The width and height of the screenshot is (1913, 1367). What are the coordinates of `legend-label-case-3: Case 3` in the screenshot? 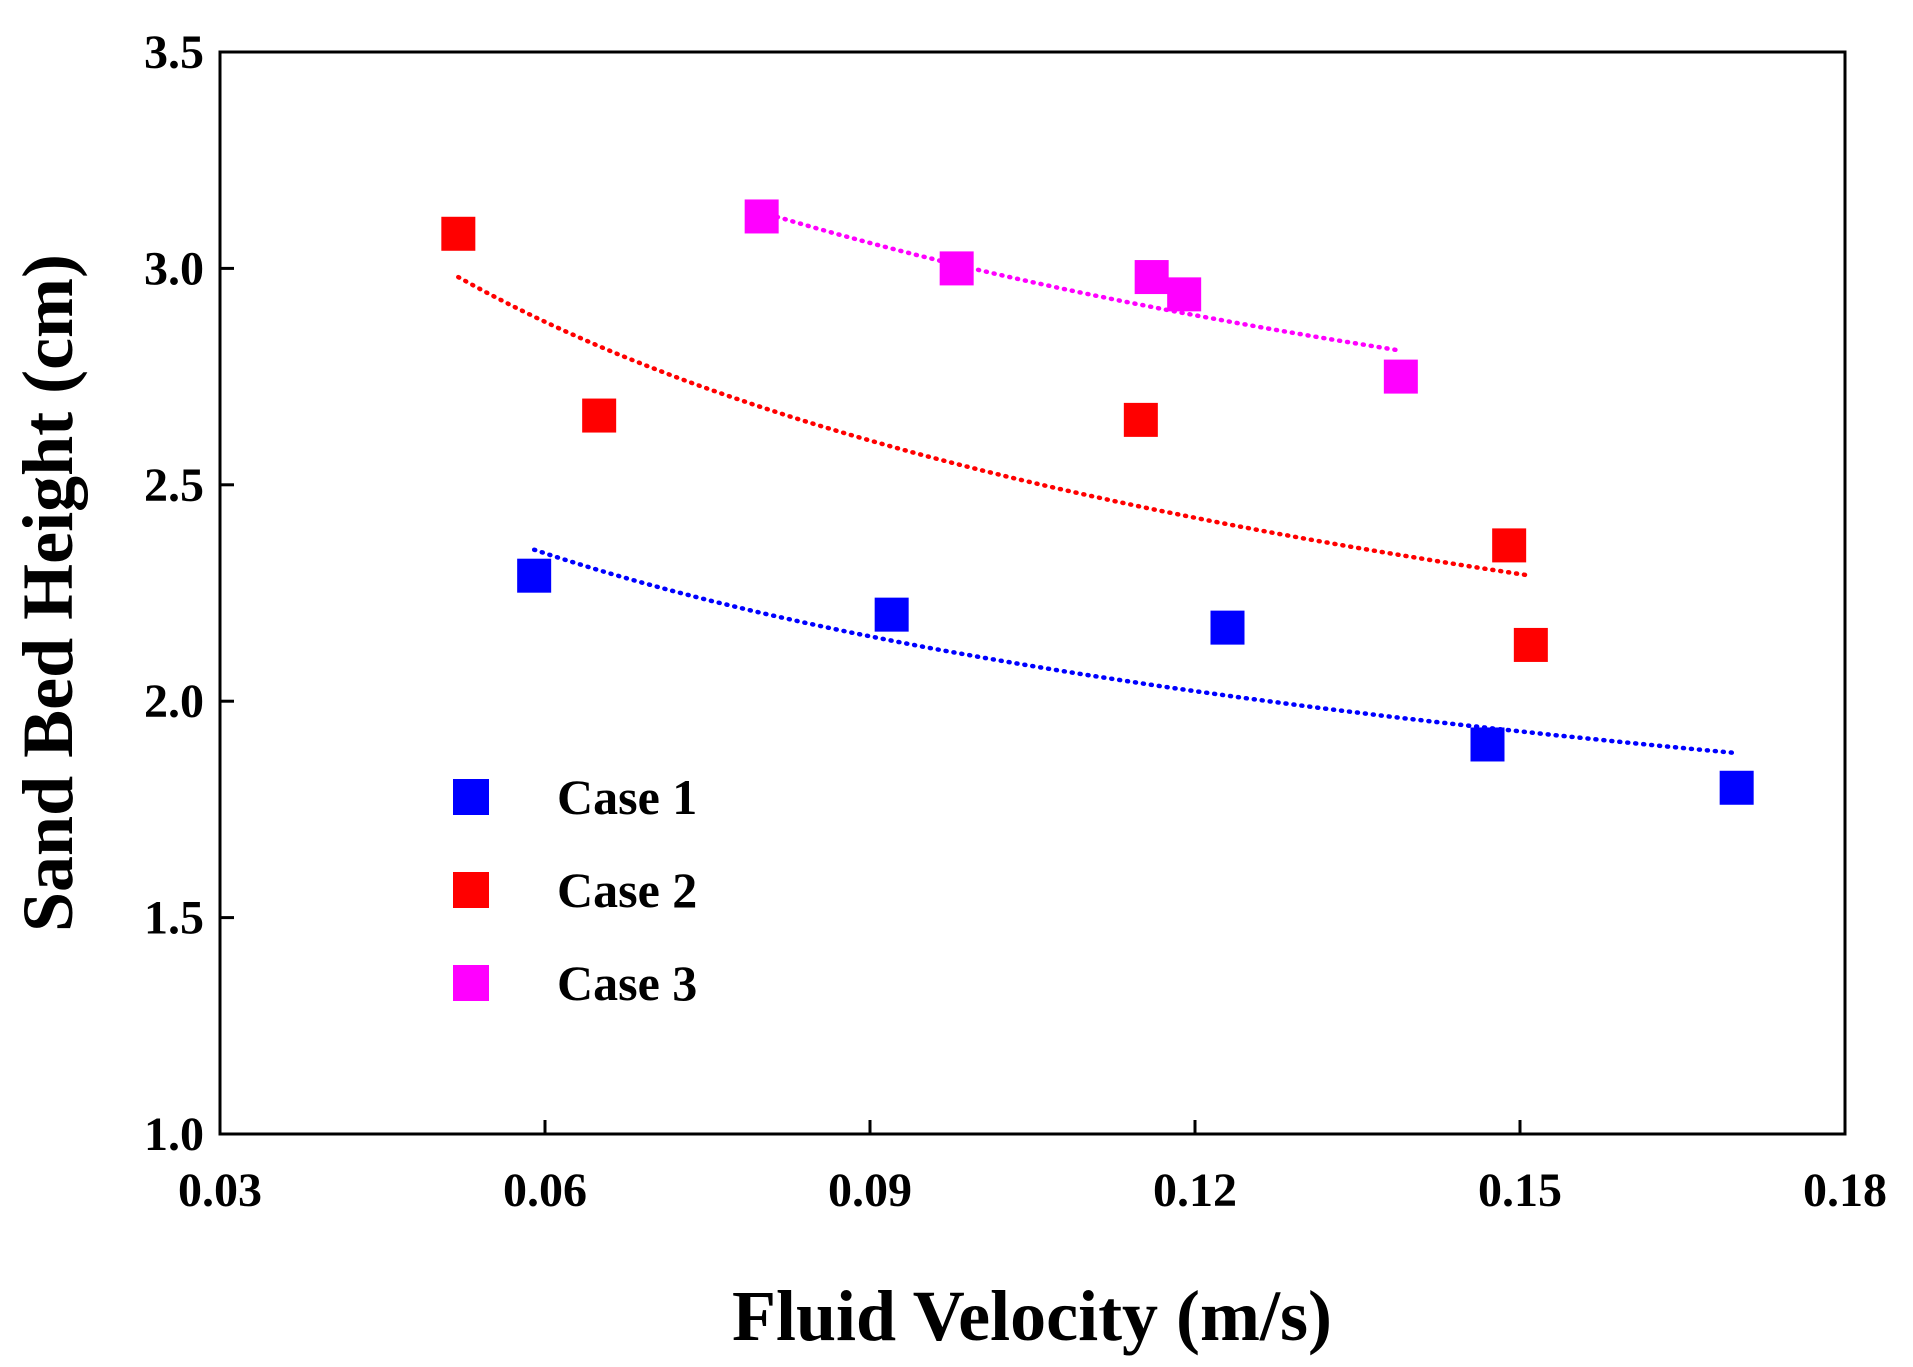 It's located at (627, 983).